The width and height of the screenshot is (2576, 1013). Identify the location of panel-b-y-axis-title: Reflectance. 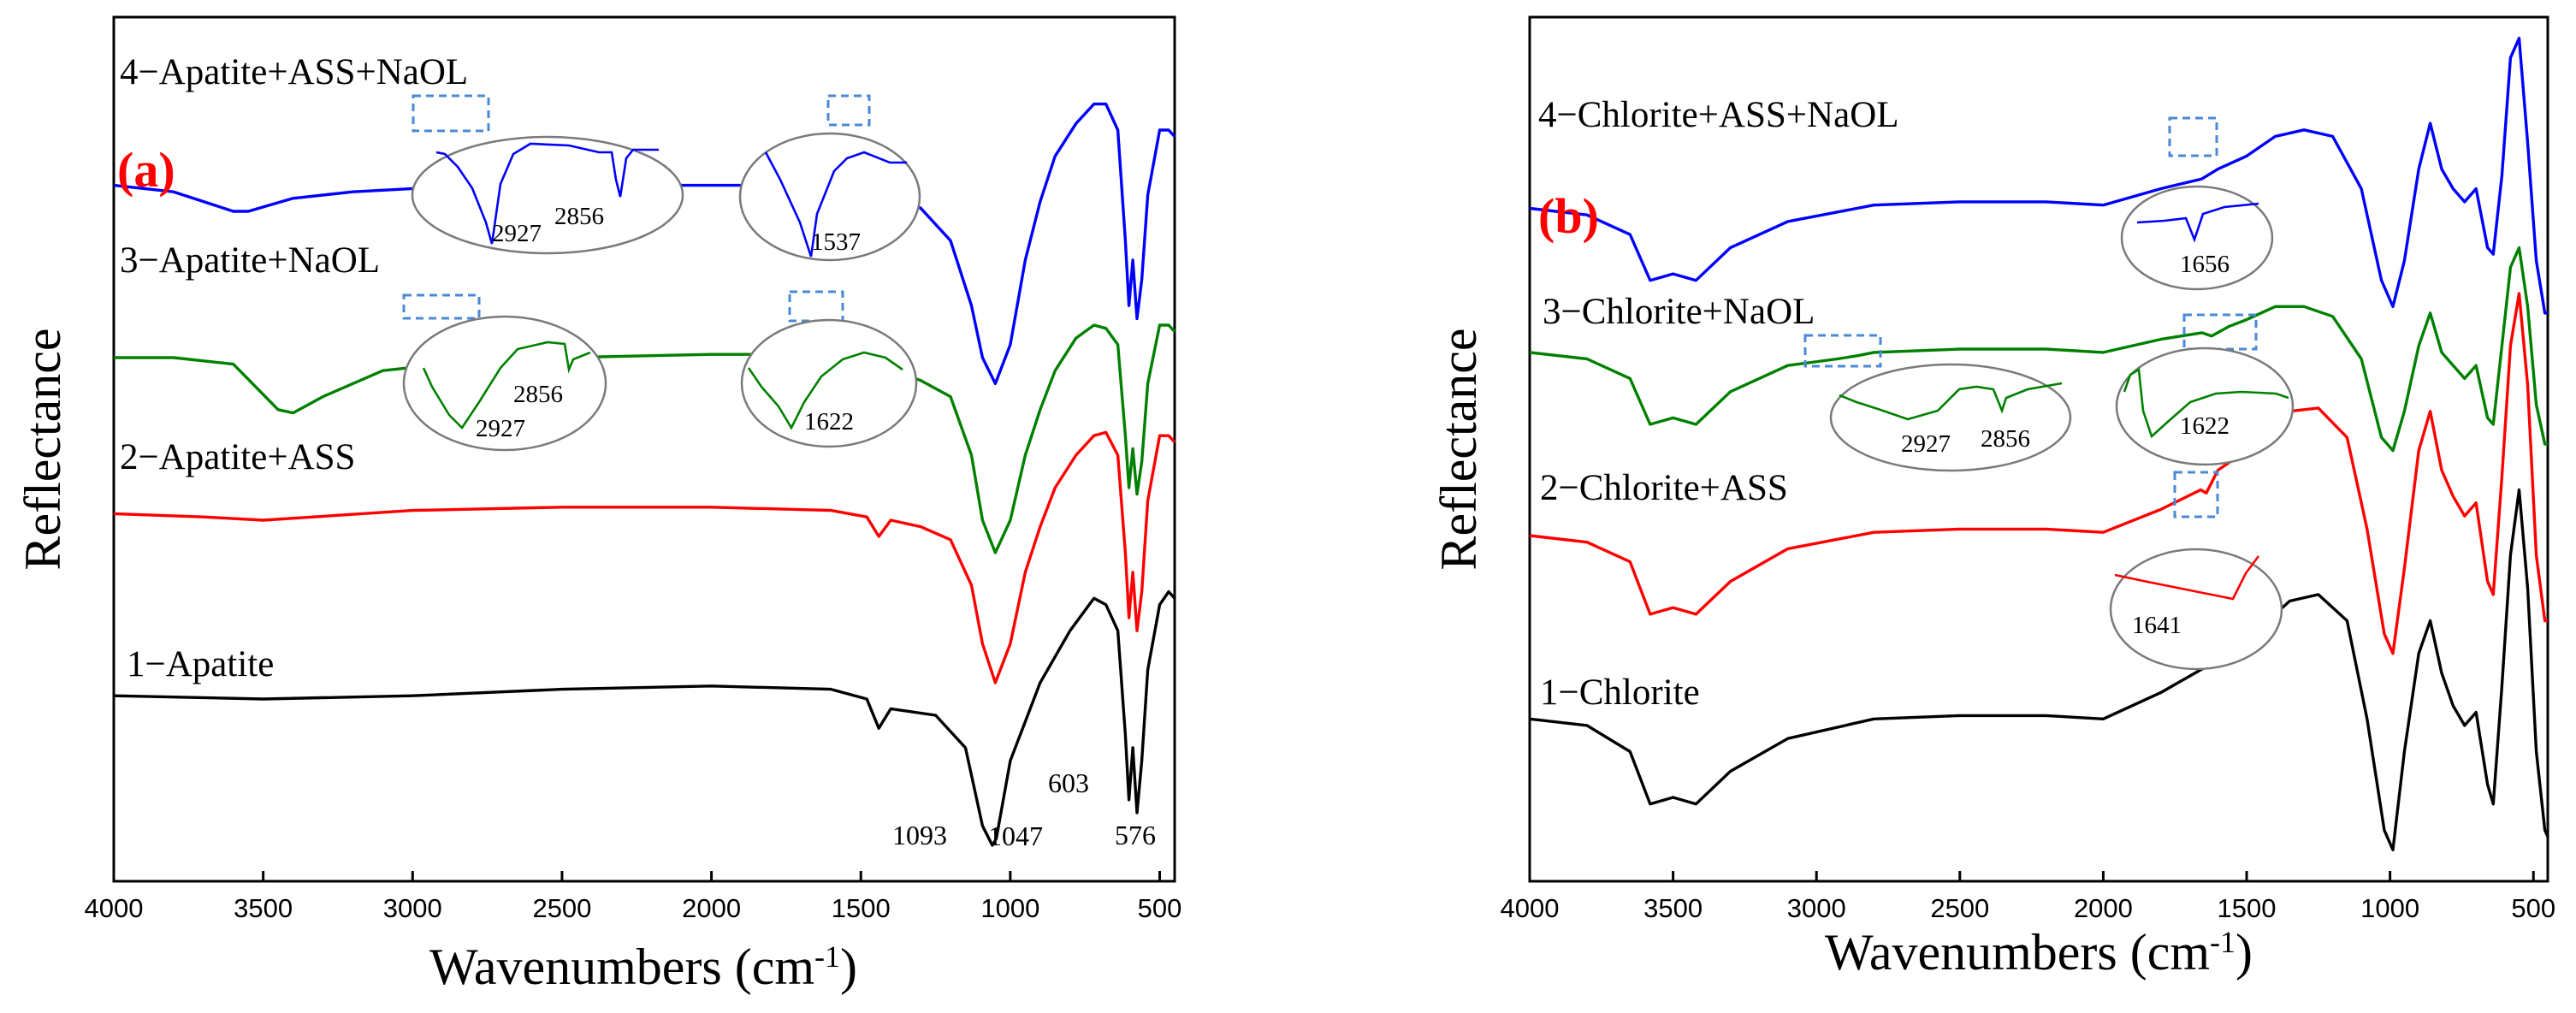
(1458, 449).